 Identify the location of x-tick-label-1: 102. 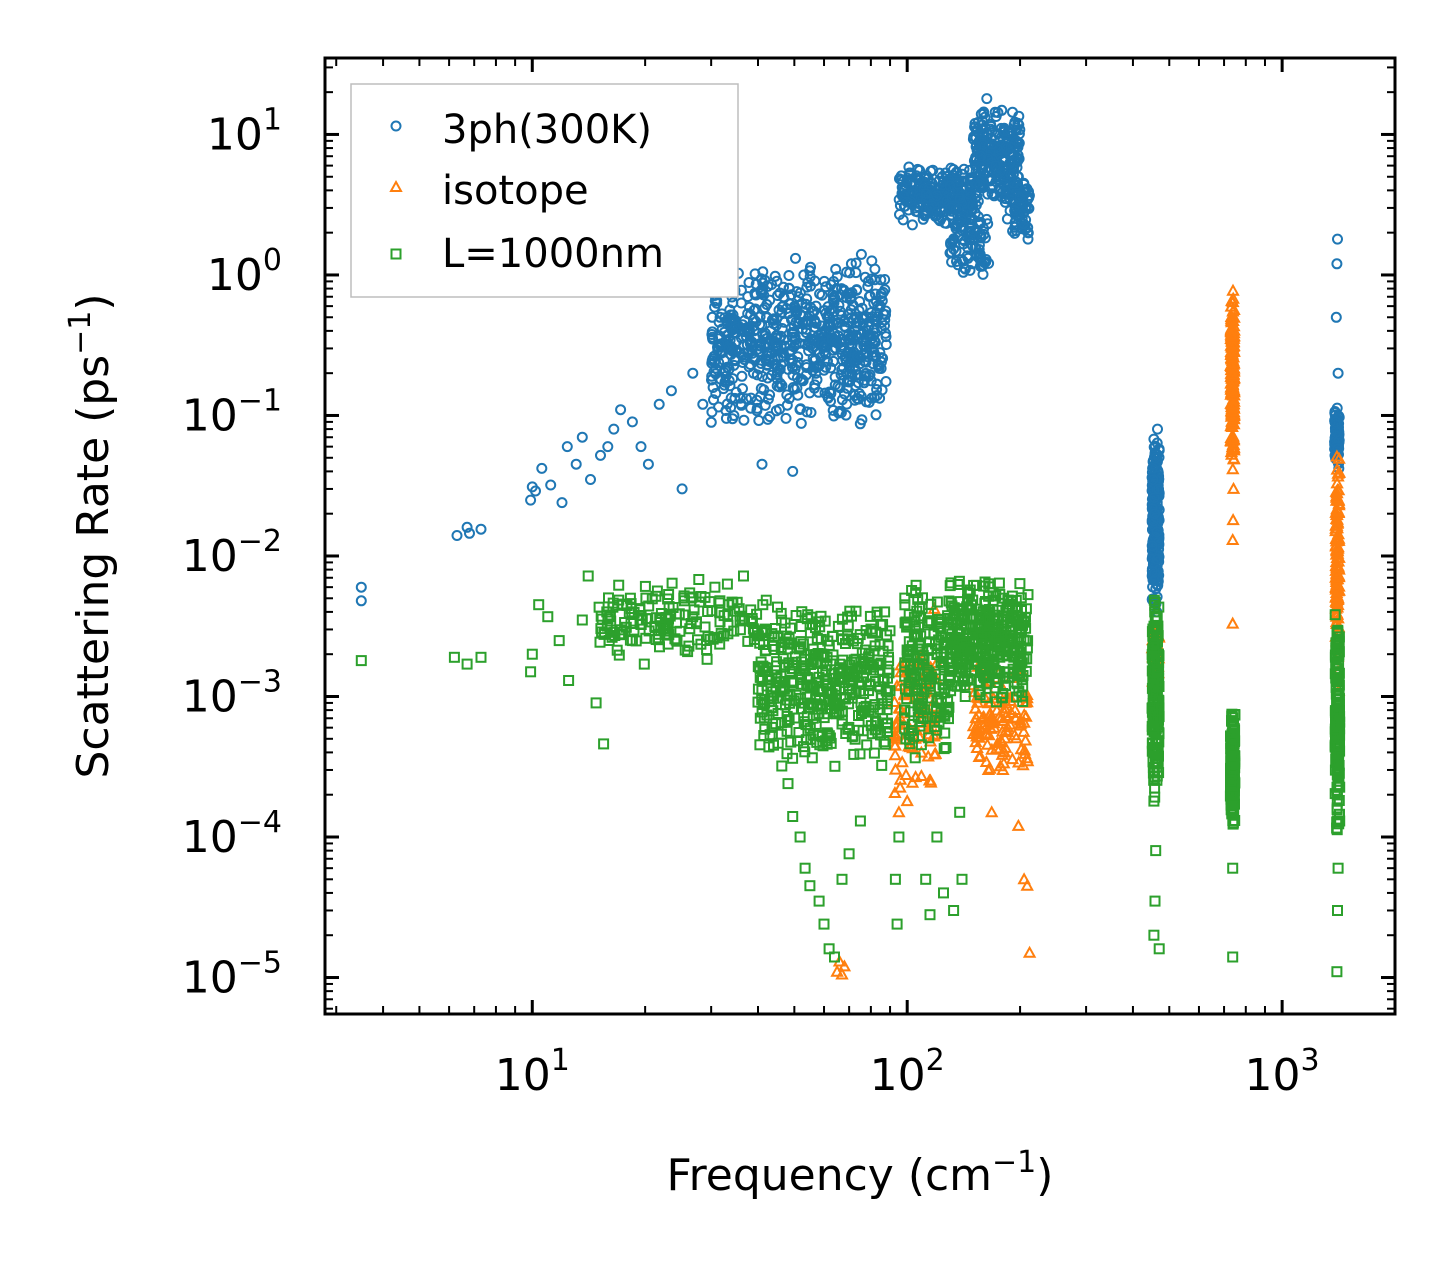
(907, 1072).